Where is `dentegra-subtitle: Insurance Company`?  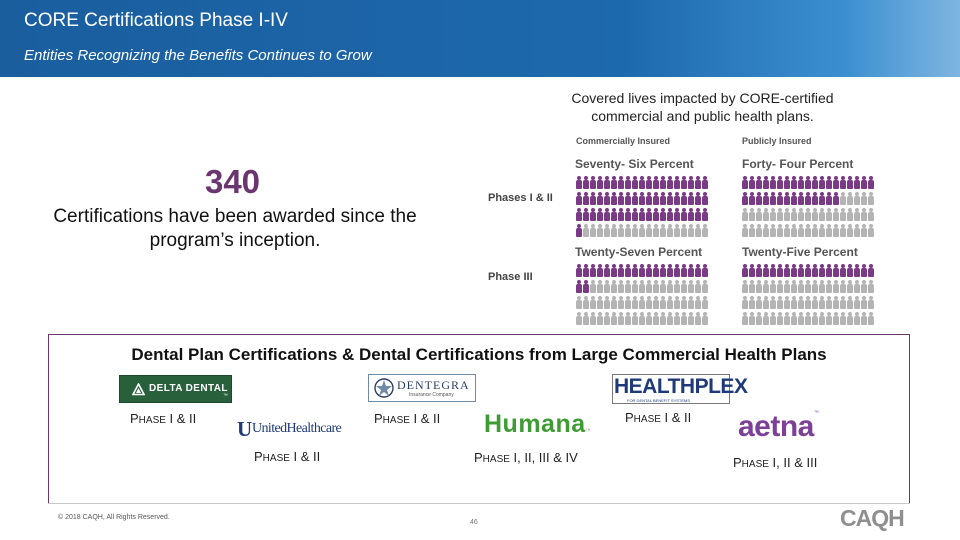
dentegra-subtitle: Insurance Company is located at coordinates (431, 395).